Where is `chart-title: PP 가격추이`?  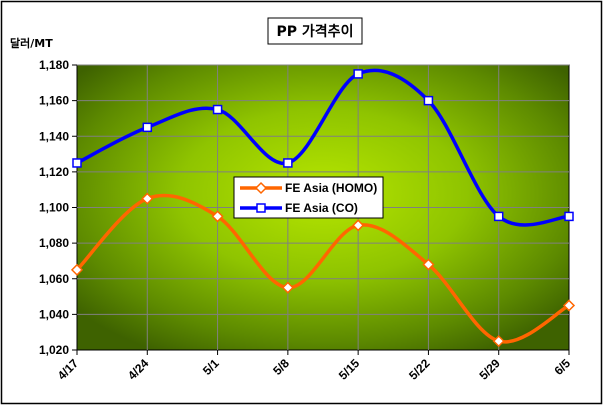
chart-title: PP 가격추이 is located at coordinates (315, 31).